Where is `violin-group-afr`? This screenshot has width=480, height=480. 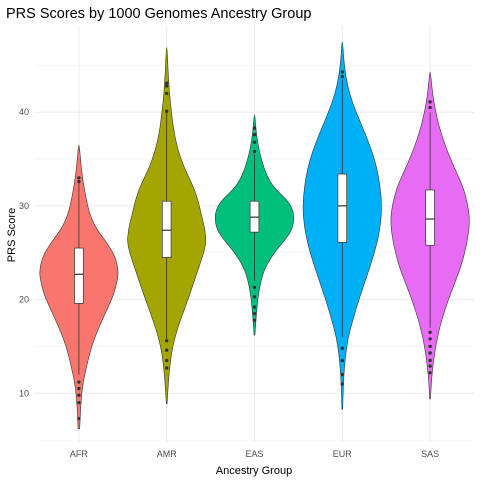
violin-group-afr is located at coordinates (79, 287).